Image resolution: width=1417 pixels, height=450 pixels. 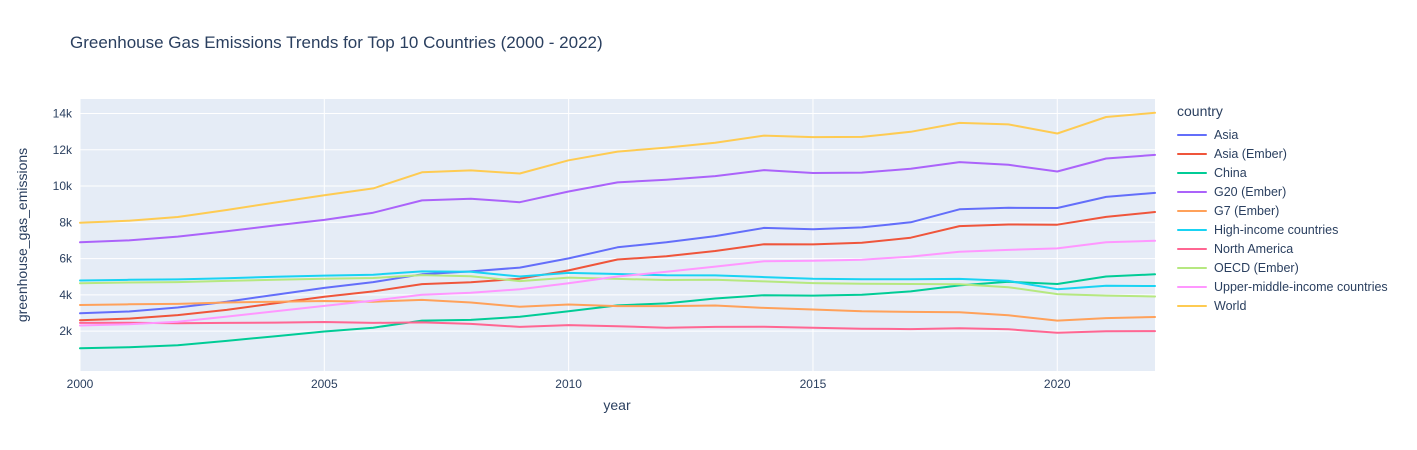 I want to click on series-line-high-income-countries, so click(x=617, y=280).